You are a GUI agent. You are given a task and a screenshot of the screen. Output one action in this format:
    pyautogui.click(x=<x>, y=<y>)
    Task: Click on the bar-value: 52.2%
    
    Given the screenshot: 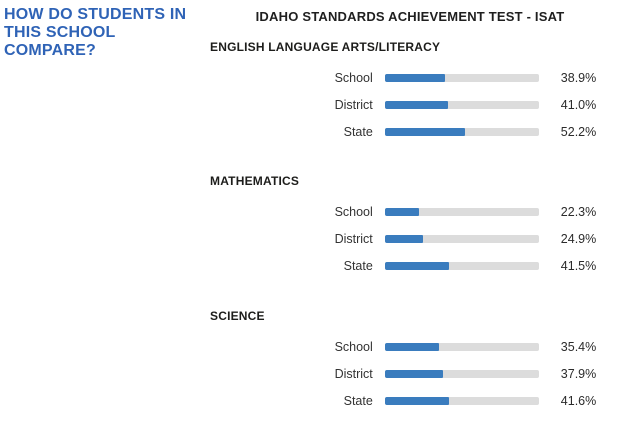 What is the action you would take?
    pyautogui.click(x=578, y=131)
    